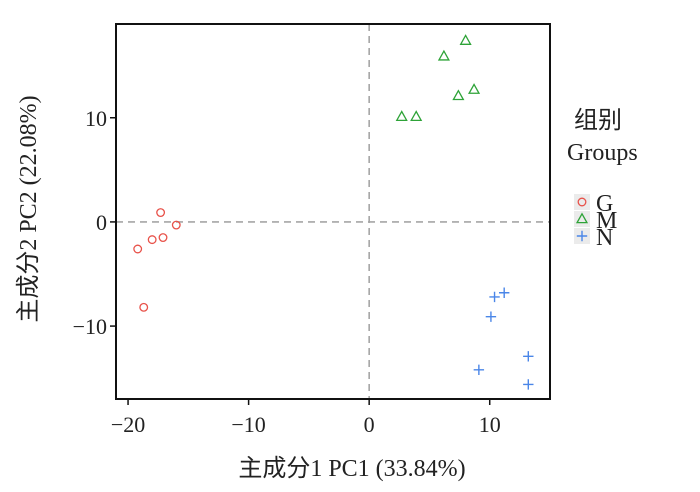 This screenshot has height=492, width=700. What do you see at coordinates (593, 204) in the screenshot?
I see `legend-item-g: G` at bounding box center [593, 204].